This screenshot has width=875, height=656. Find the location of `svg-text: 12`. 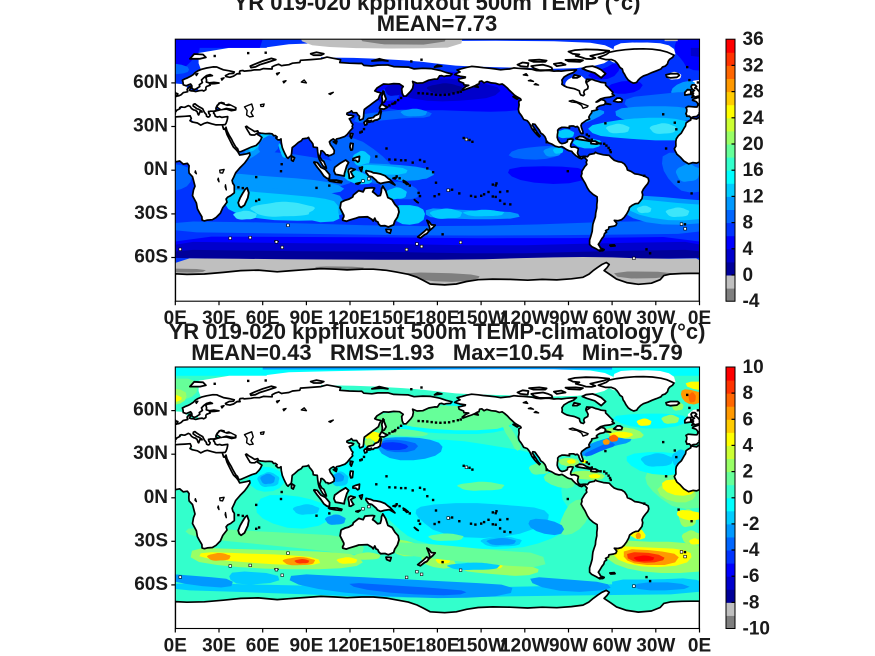

svg-text: 12 is located at coordinates (753, 196).